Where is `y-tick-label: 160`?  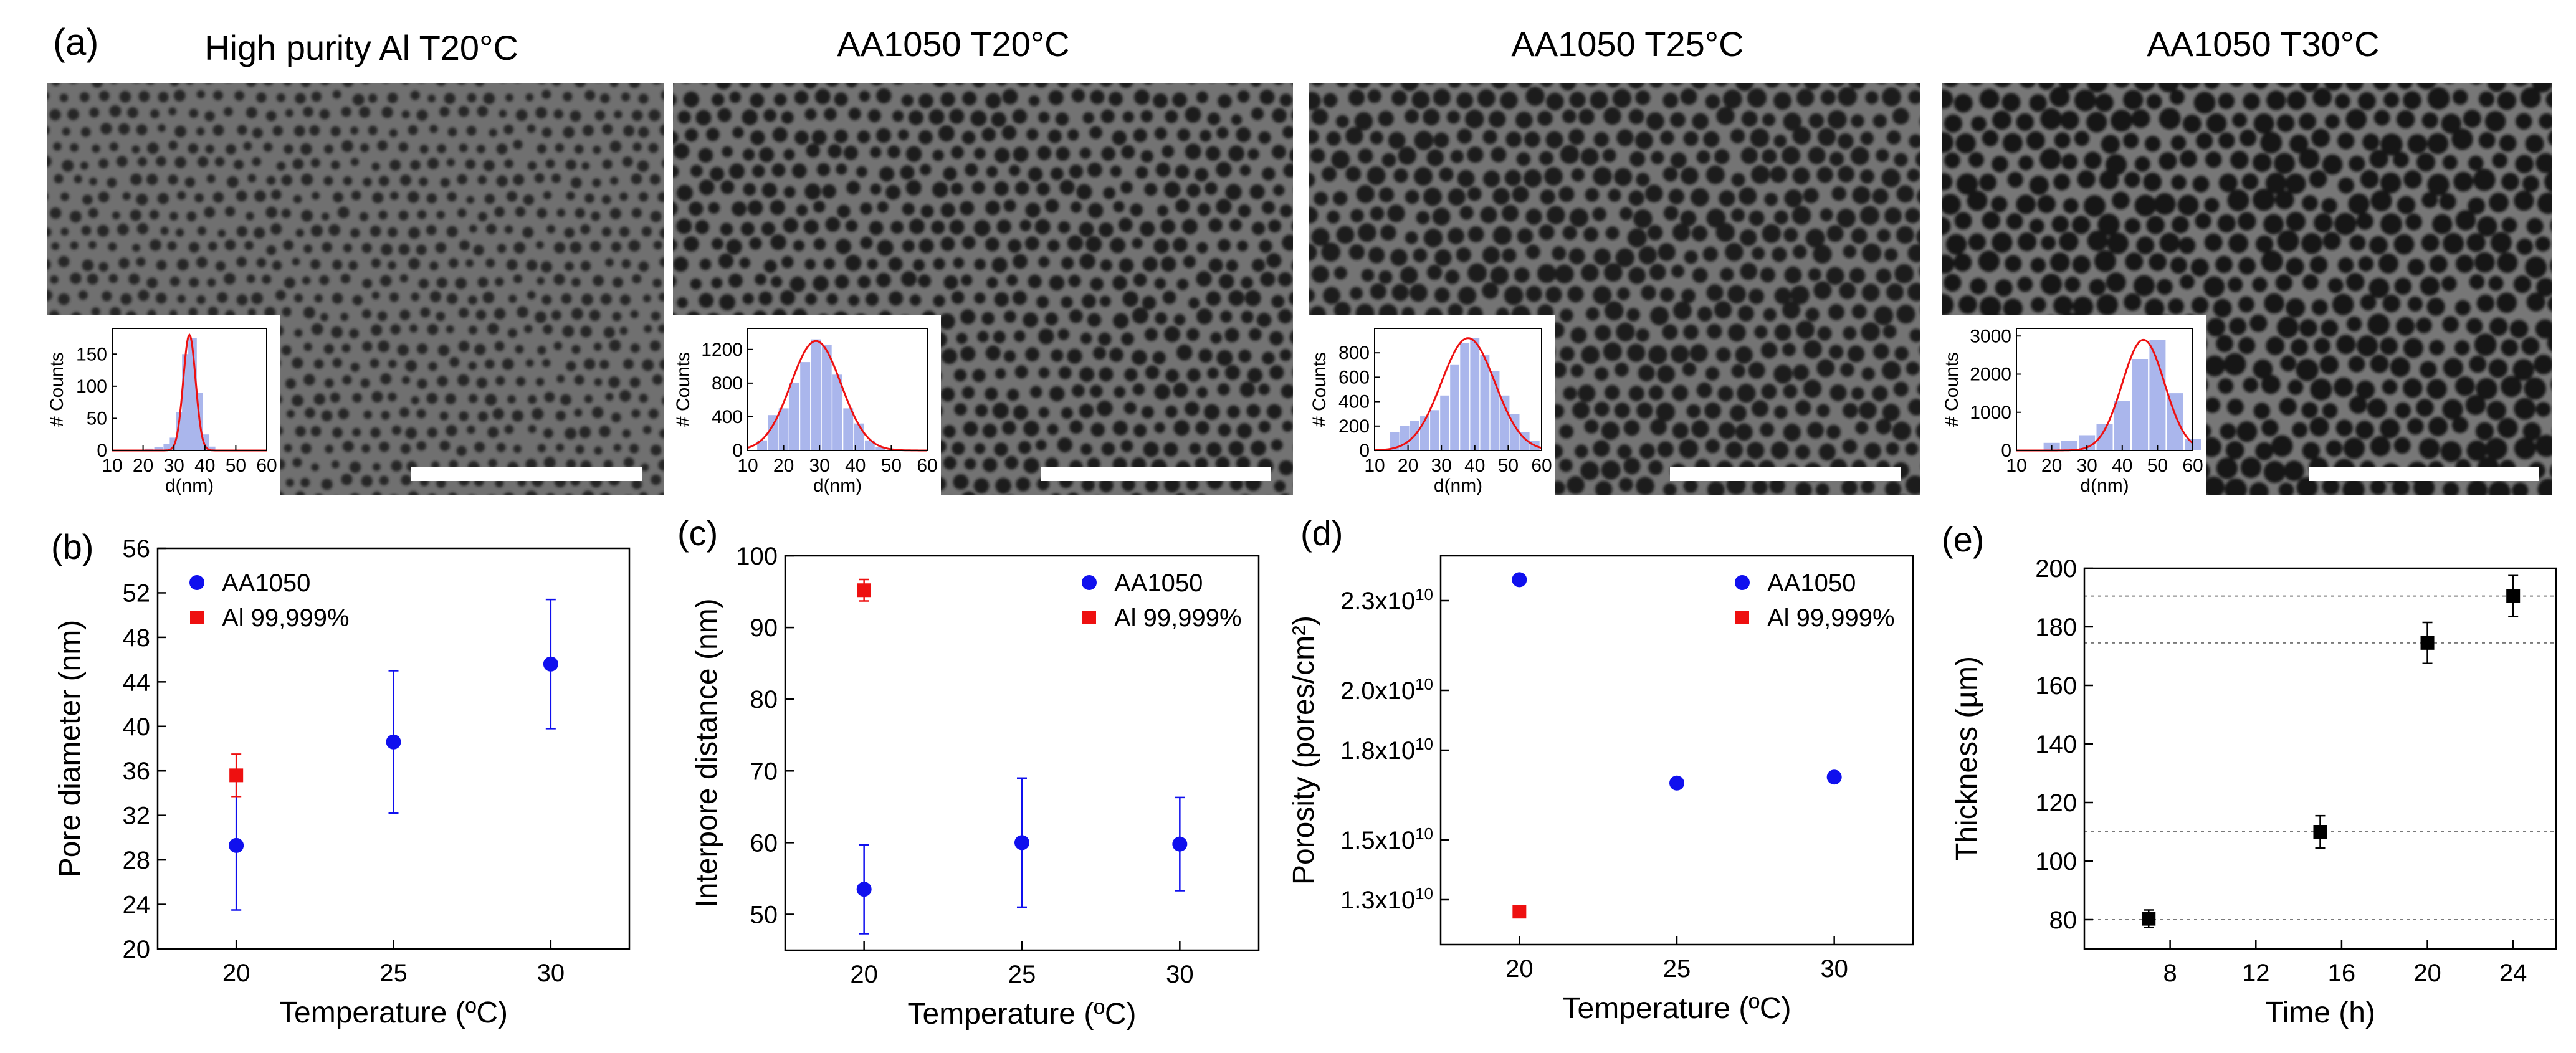
y-tick-label: 160 is located at coordinates (2056, 686).